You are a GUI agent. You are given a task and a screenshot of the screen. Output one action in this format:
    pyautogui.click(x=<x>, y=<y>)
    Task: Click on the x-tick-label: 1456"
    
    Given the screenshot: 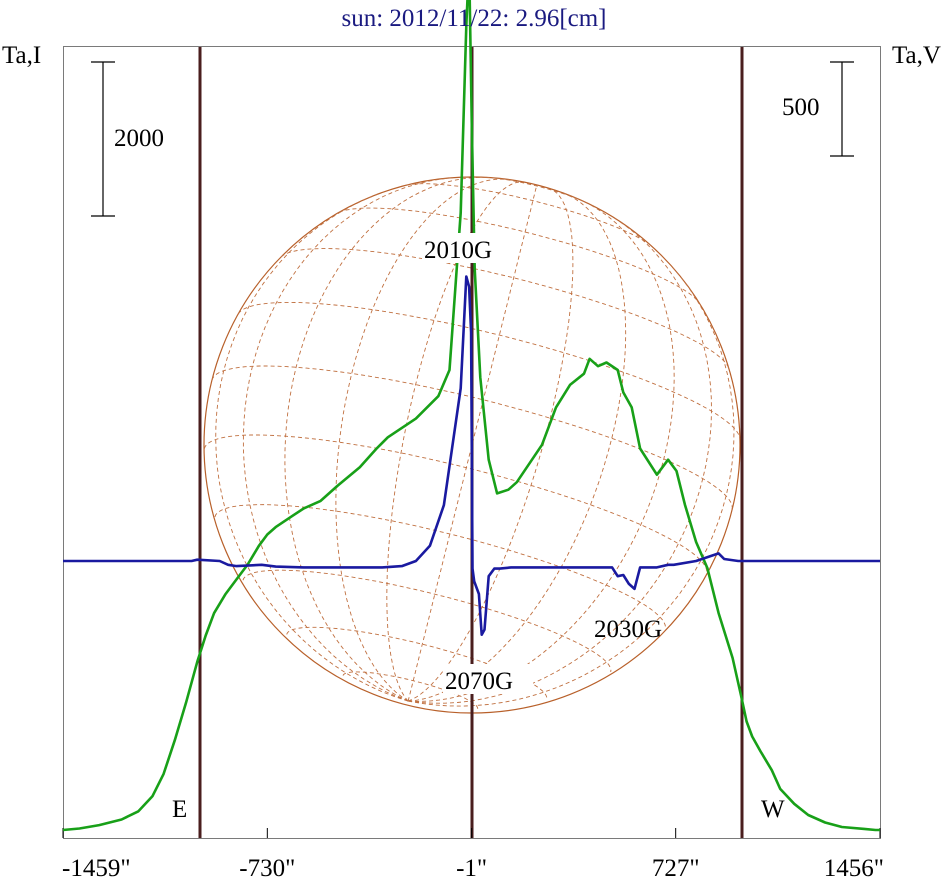 What is the action you would take?
    pyautogui.click(x=854, y=868)
    